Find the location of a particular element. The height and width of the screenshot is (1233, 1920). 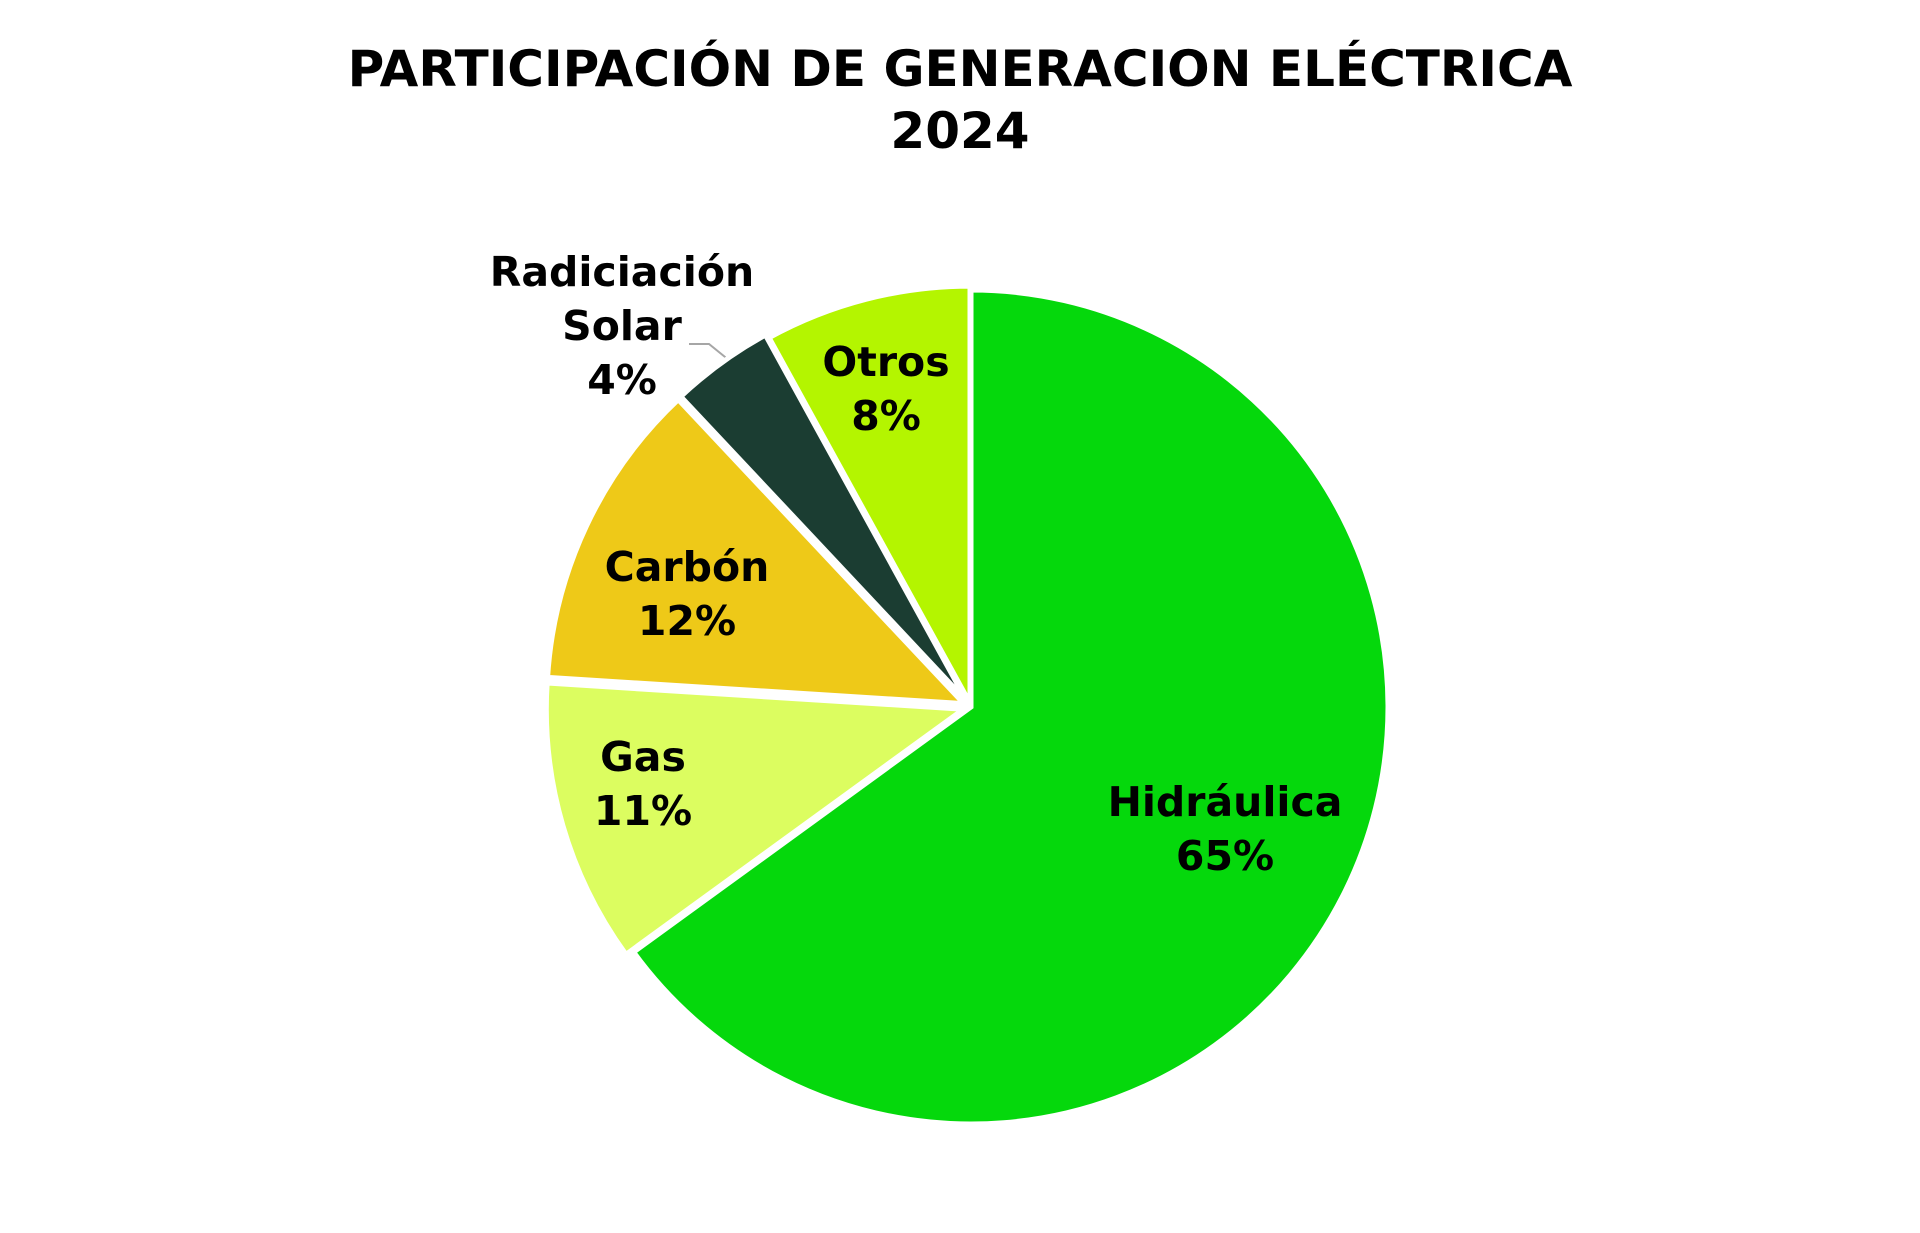

value-label: 4% is located at coordinates (622, 380).